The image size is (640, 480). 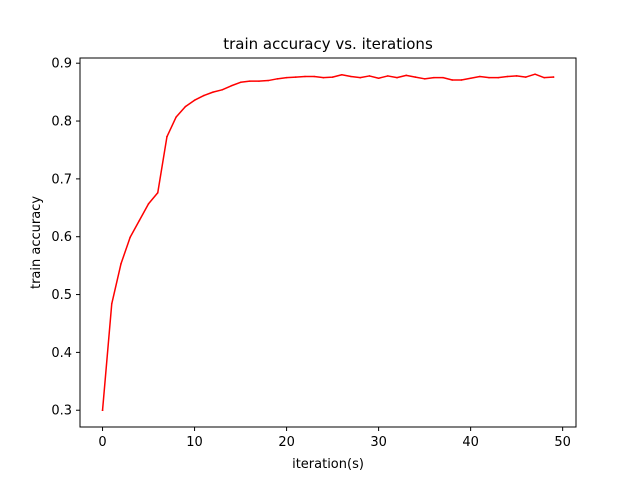 What do you see at coordinates (470, 442) in the screenshot?
I see `x-tick-label: 40` at bounding box center [470, 442].